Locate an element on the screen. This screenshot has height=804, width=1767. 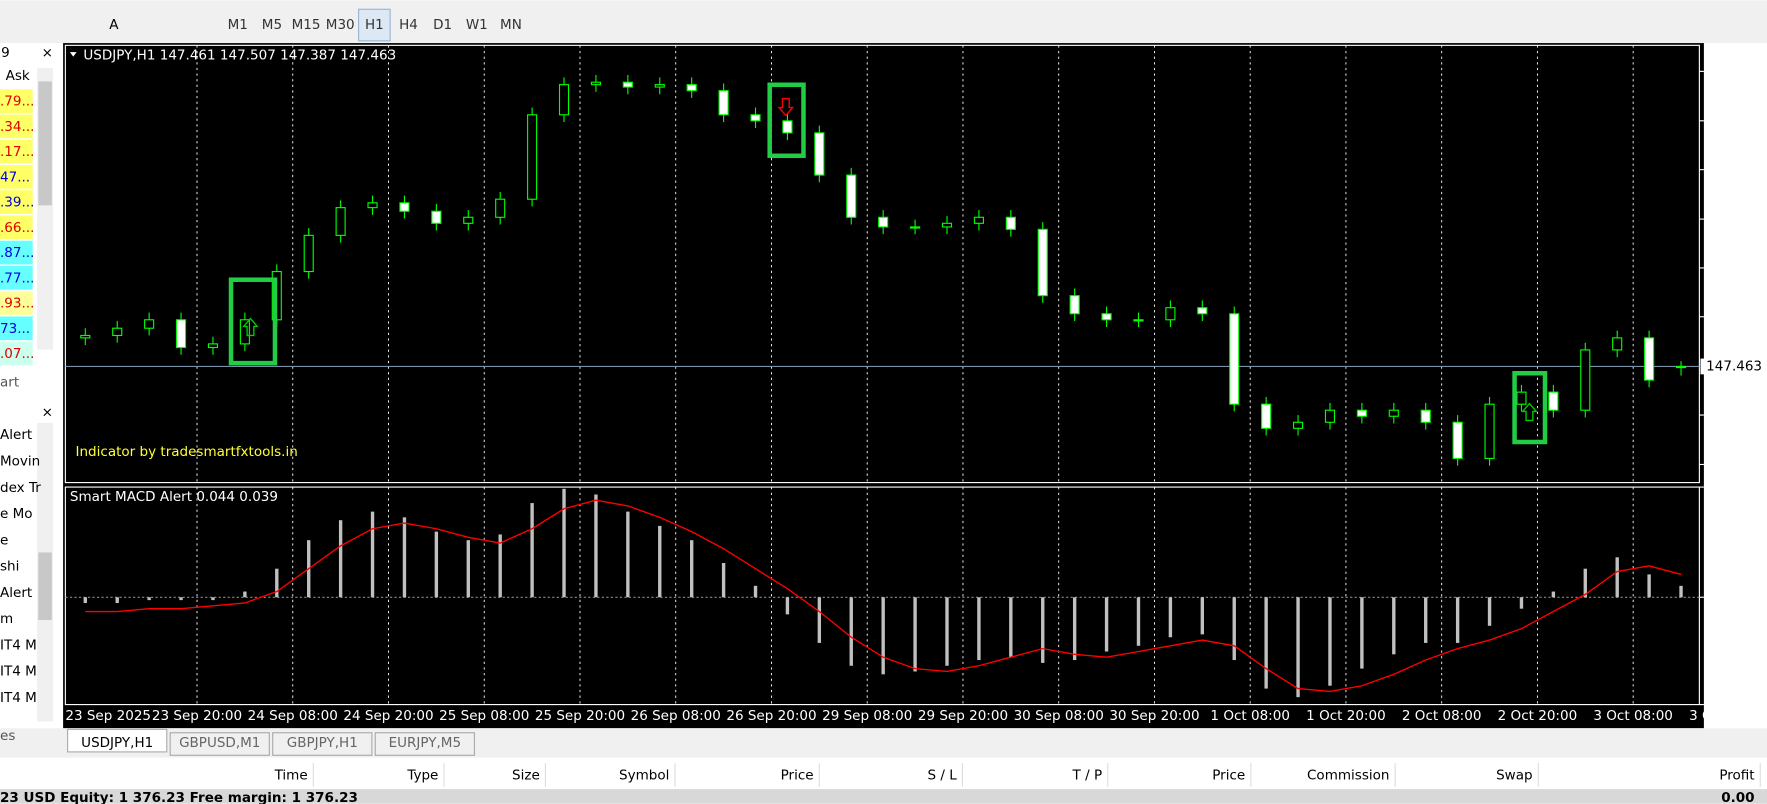
chart-tab-label: EURJPY,M5 is located at coordinates (425, 743).